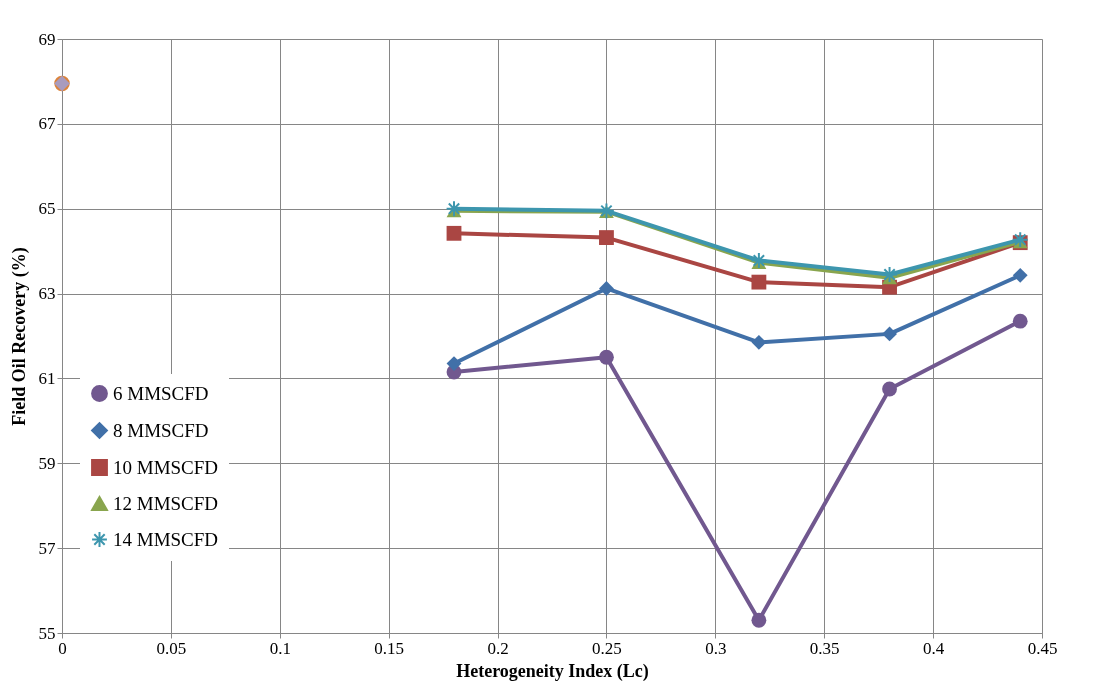 This screenshot has height=690, width=1097. Describe the element at coordinates (47, 294) in the screenshot. I see `y-tick-label: 63` at that location.